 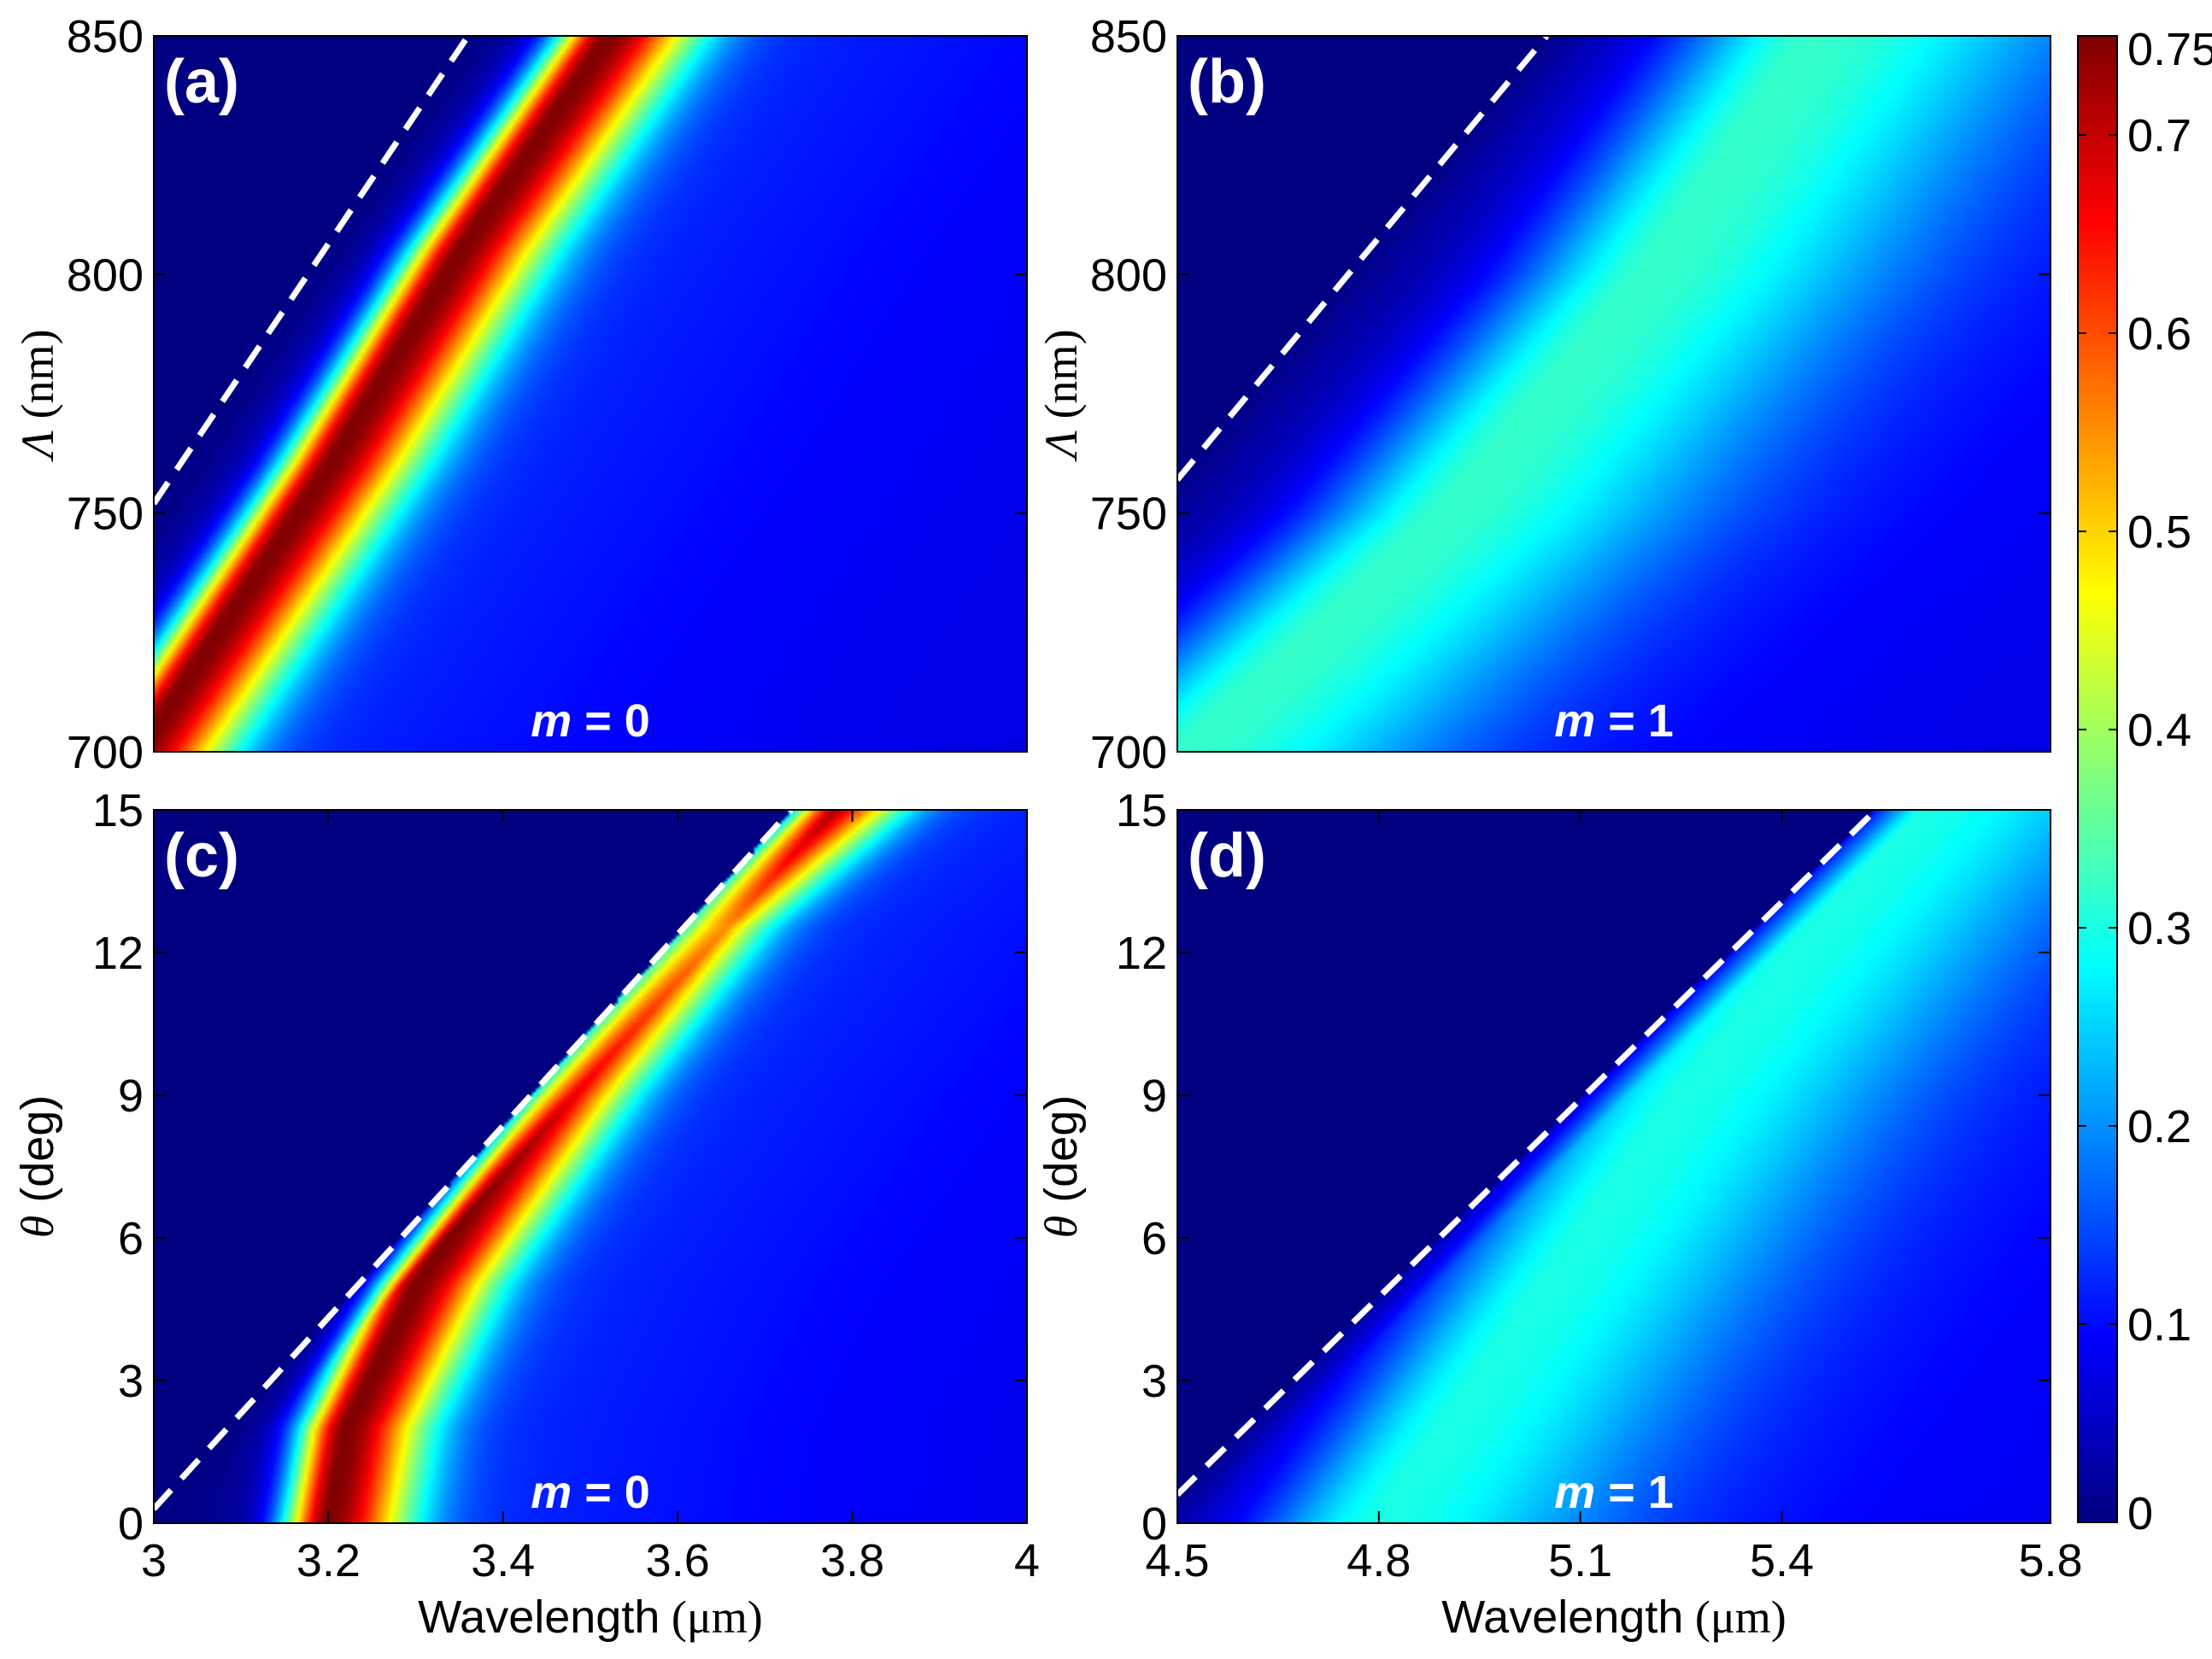 I want to click on colorbar-tick-label: 0.6, so click(x=2159, y=334).